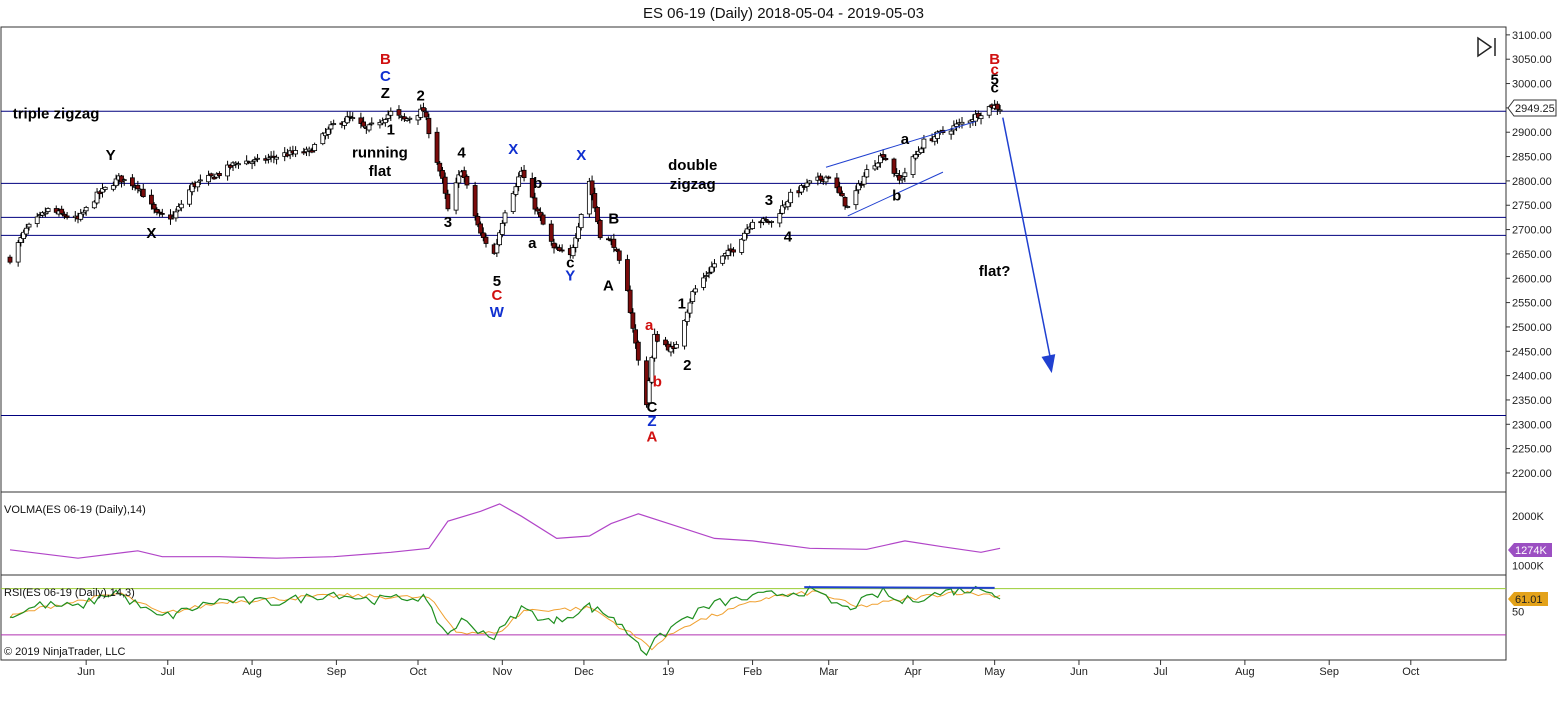 The width and height of the screenshot is (1567, 704). Describe the element at coordinates (1529, 600) in the screenshot. I see `rsi-value-label: 61.01` at that location.